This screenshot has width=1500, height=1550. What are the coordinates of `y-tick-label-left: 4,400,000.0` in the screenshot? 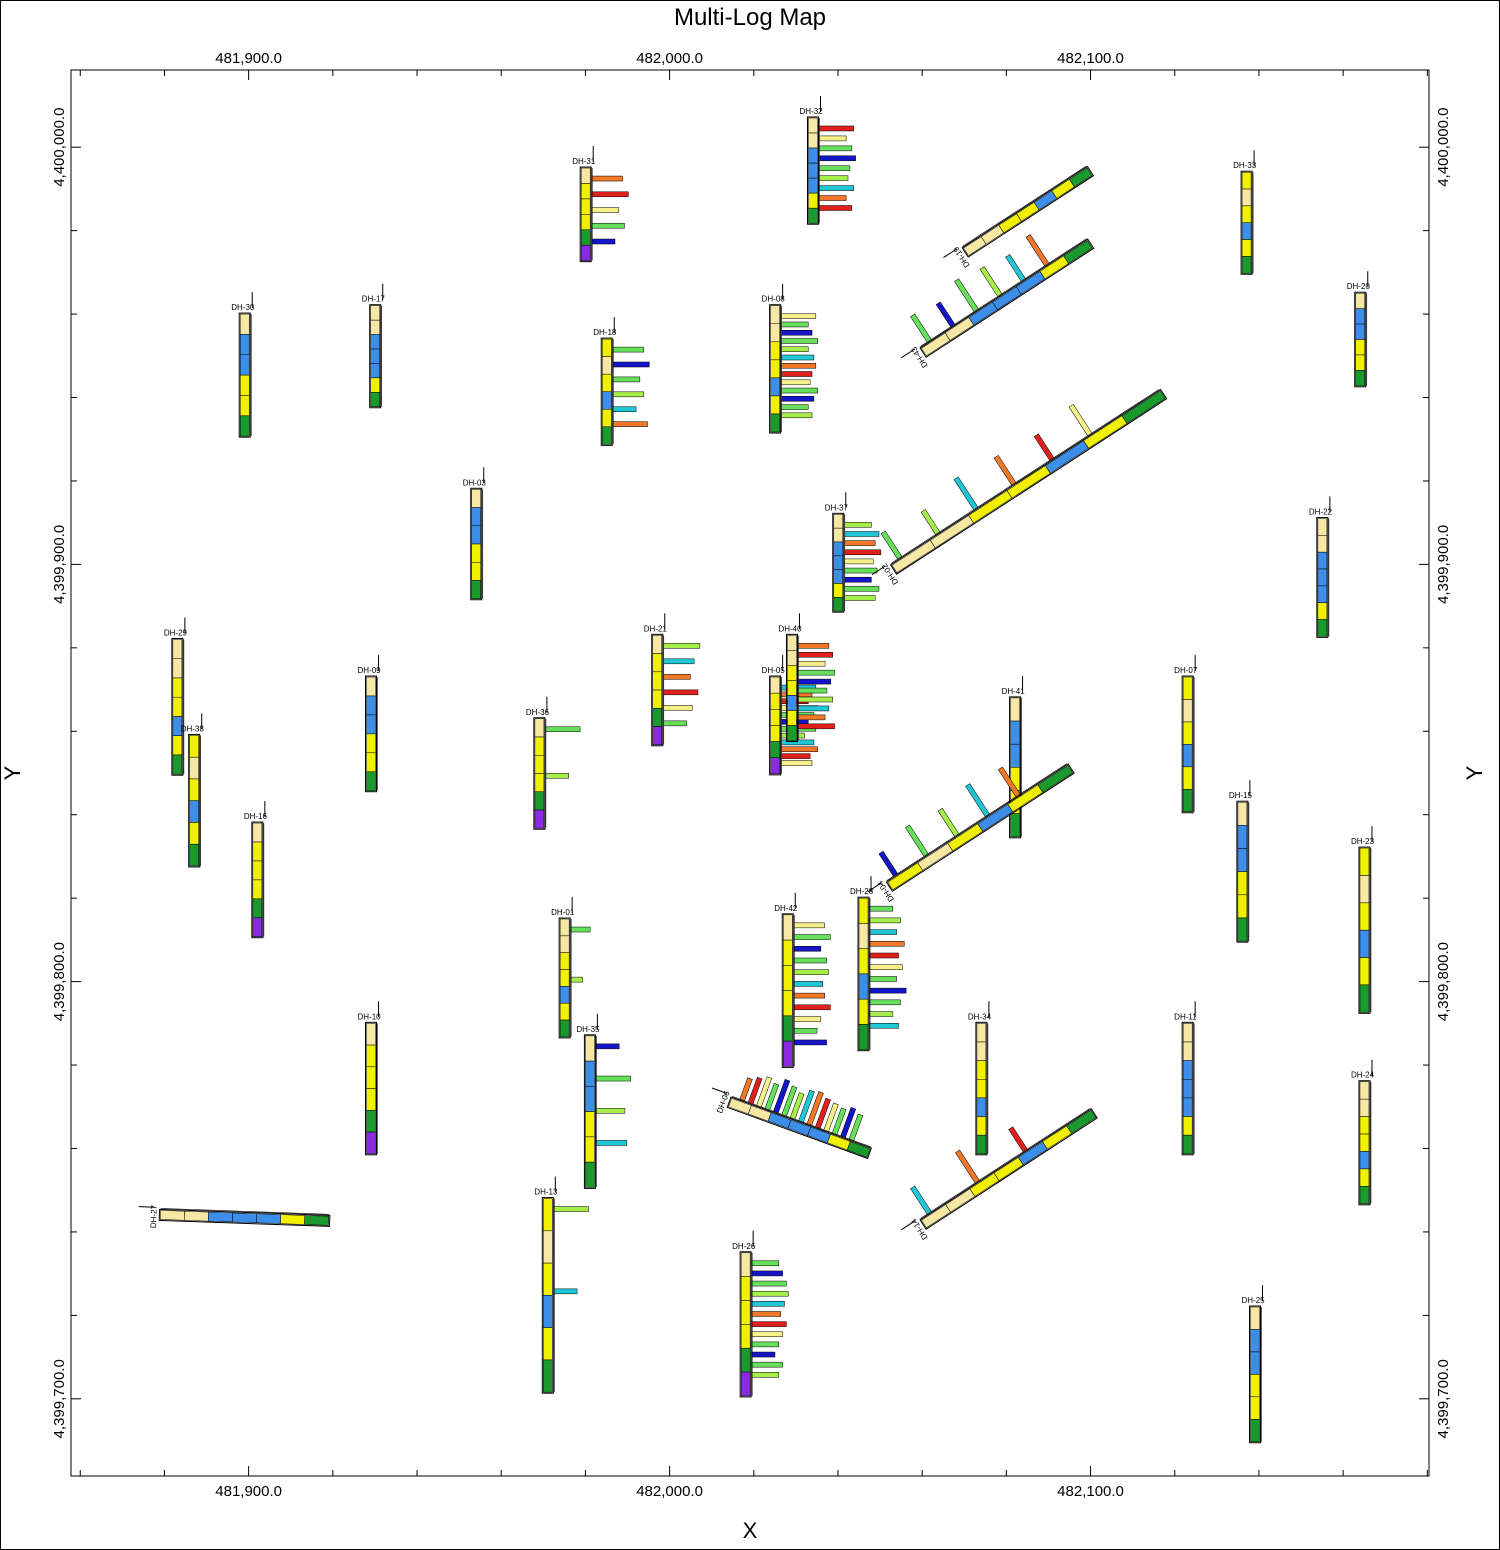 It's located at (59, 147).